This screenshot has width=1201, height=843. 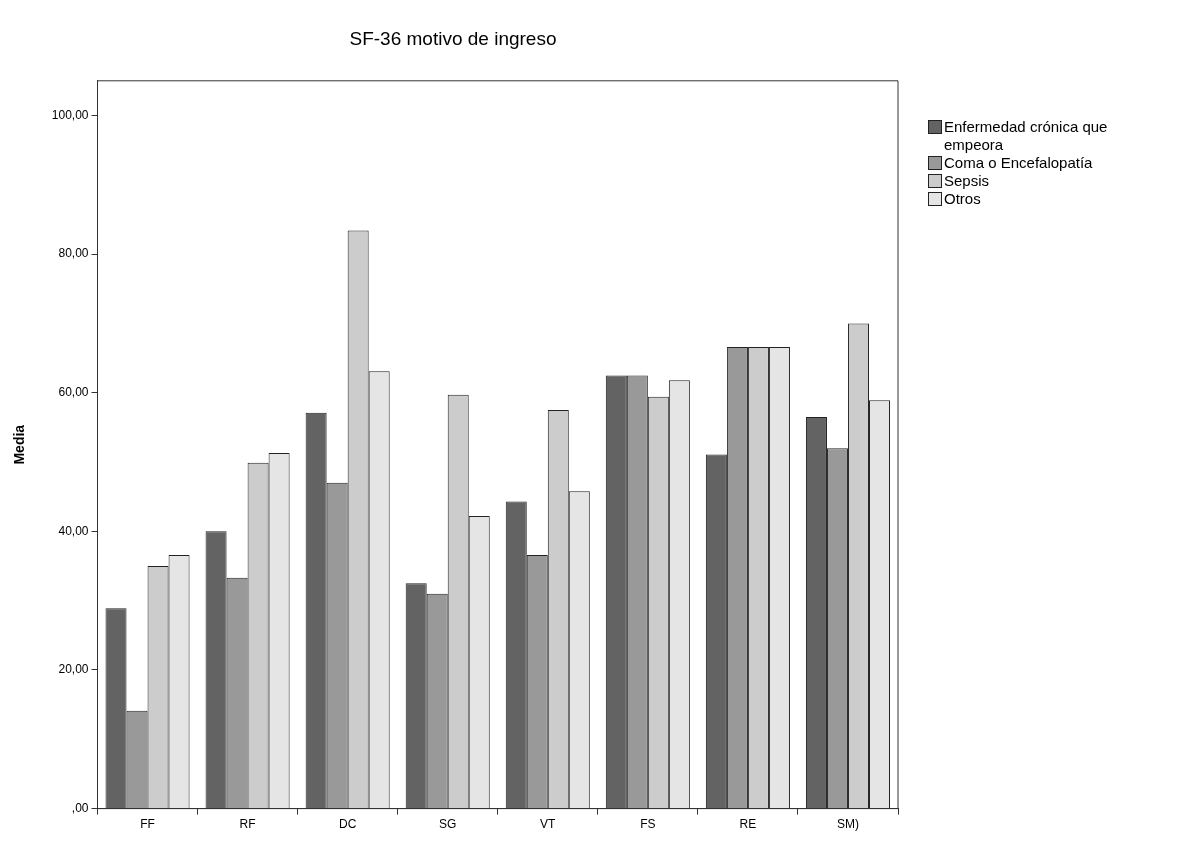 I want to click on x-tick-label: VT, so click(x=548, y=824).